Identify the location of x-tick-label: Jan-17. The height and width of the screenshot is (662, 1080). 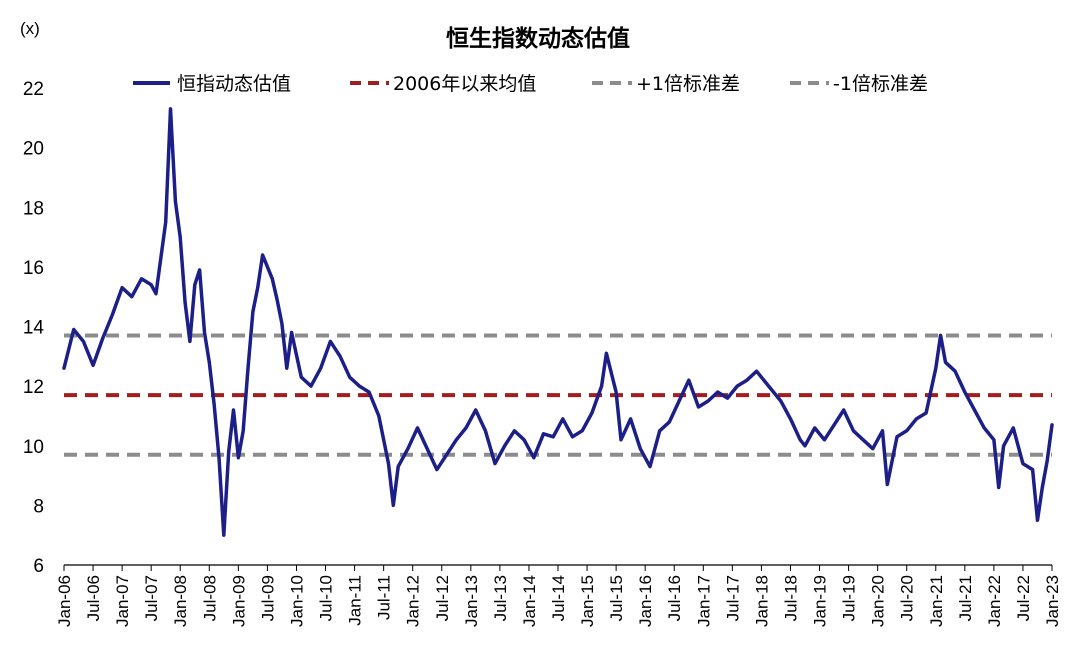
(703, 601).